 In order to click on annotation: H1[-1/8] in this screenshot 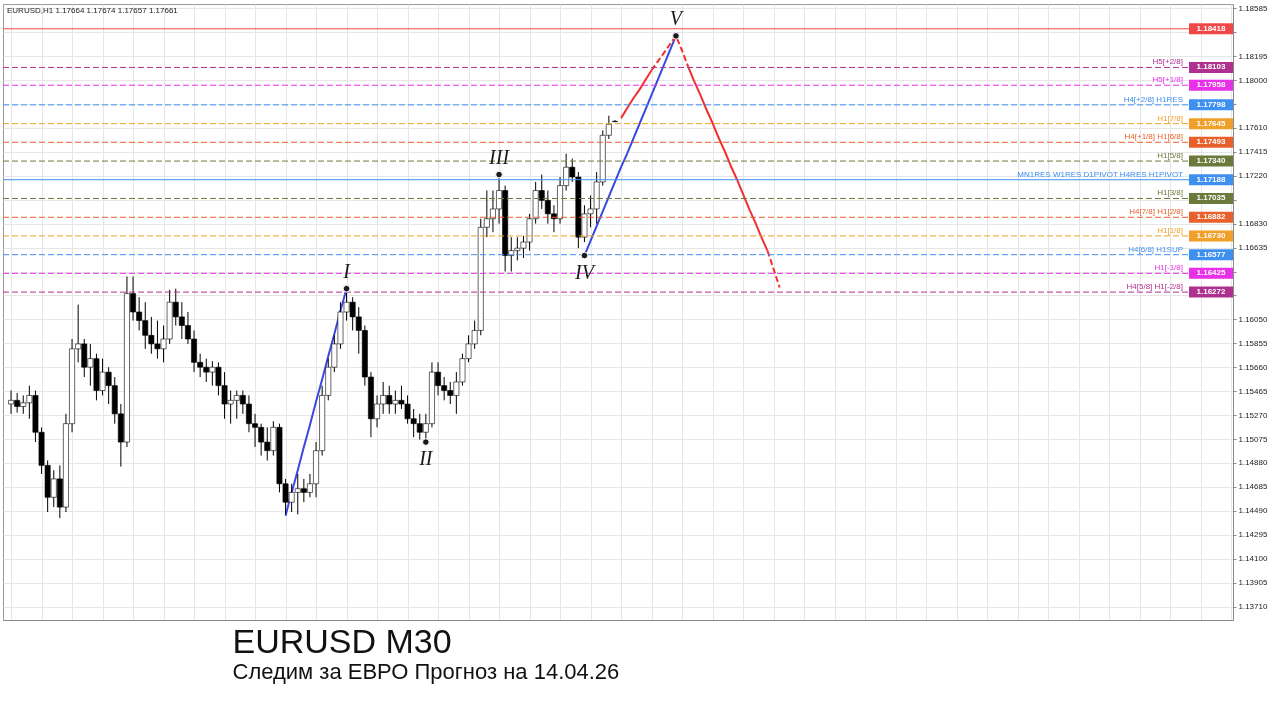, I will do `click(1168, 268)`.